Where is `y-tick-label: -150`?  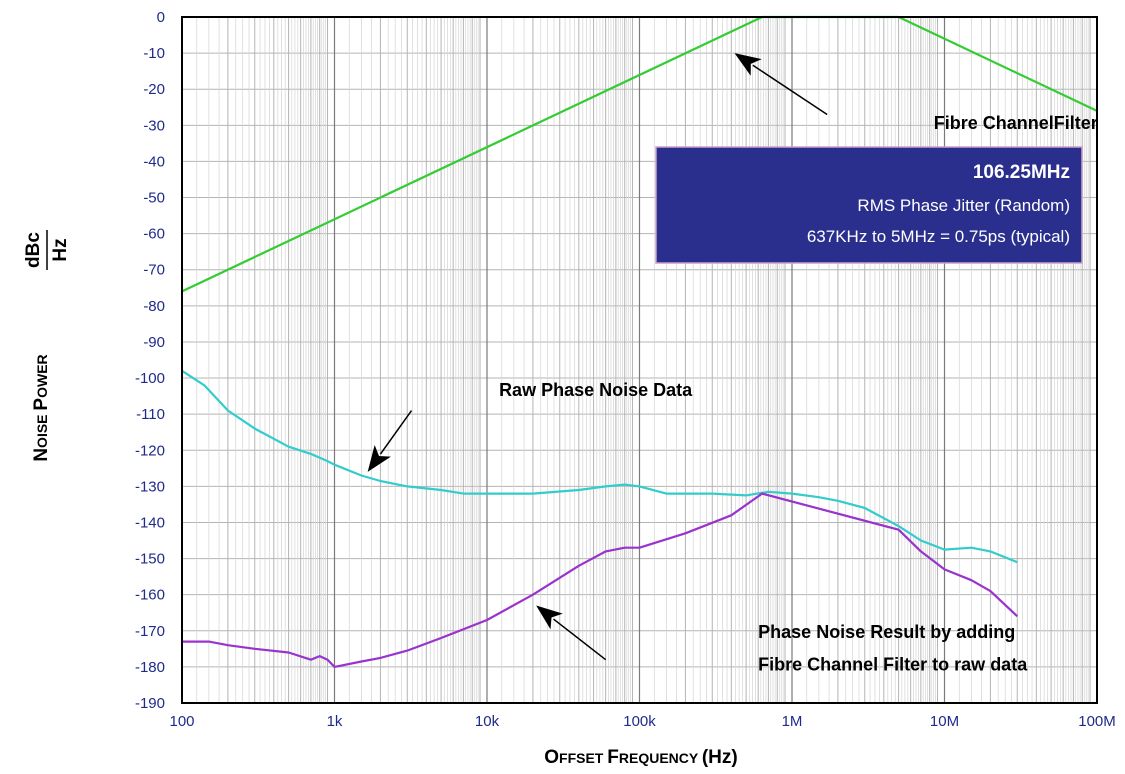 y-tick-label: -150 is located at coordinates (150, 559).